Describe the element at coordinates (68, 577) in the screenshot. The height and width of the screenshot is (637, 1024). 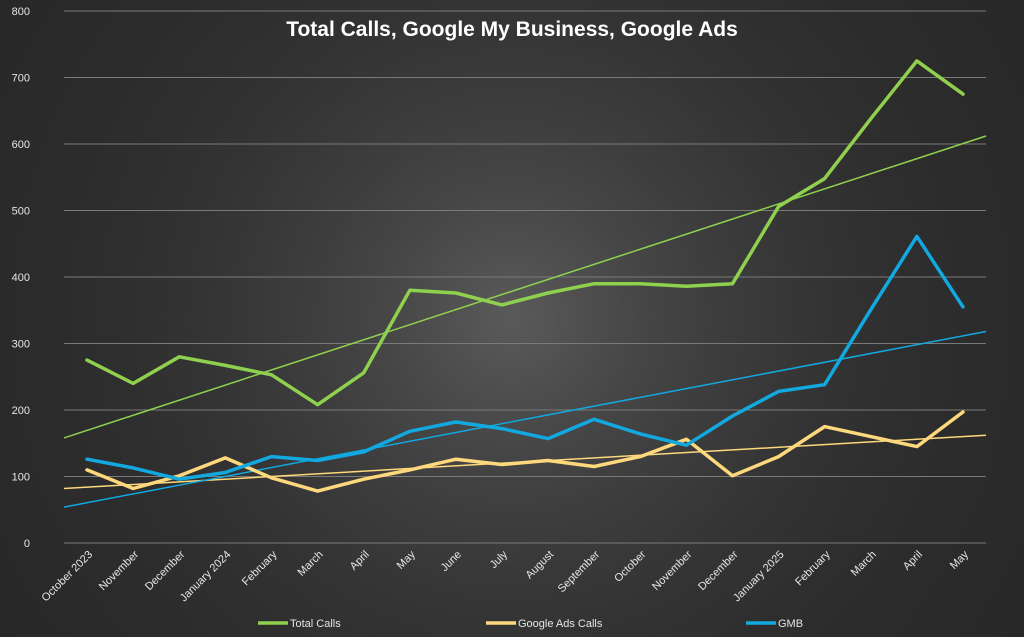
I see `x-tick-label: October 2023` at that location.